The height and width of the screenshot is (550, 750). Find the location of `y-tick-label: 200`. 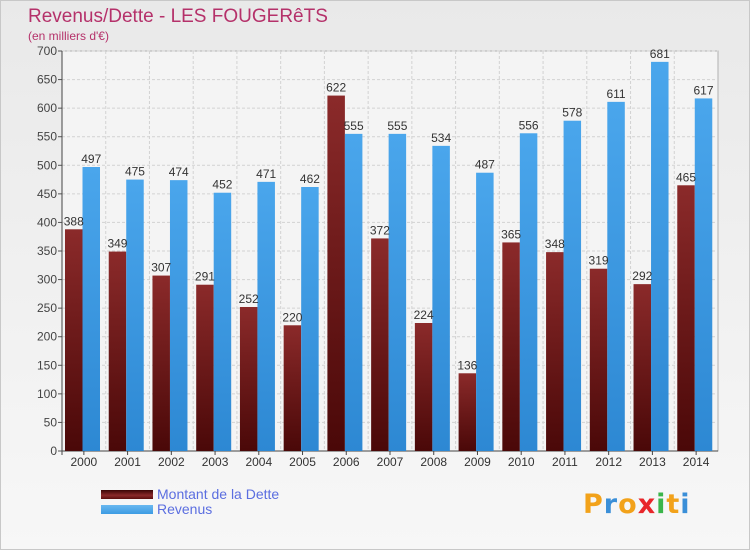

y-tick-label: 200 is located at coordinates (47, 337).